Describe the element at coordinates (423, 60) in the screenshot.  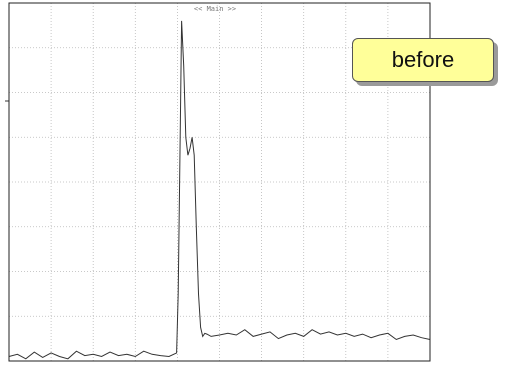
I see `before-badge: before` at that location.